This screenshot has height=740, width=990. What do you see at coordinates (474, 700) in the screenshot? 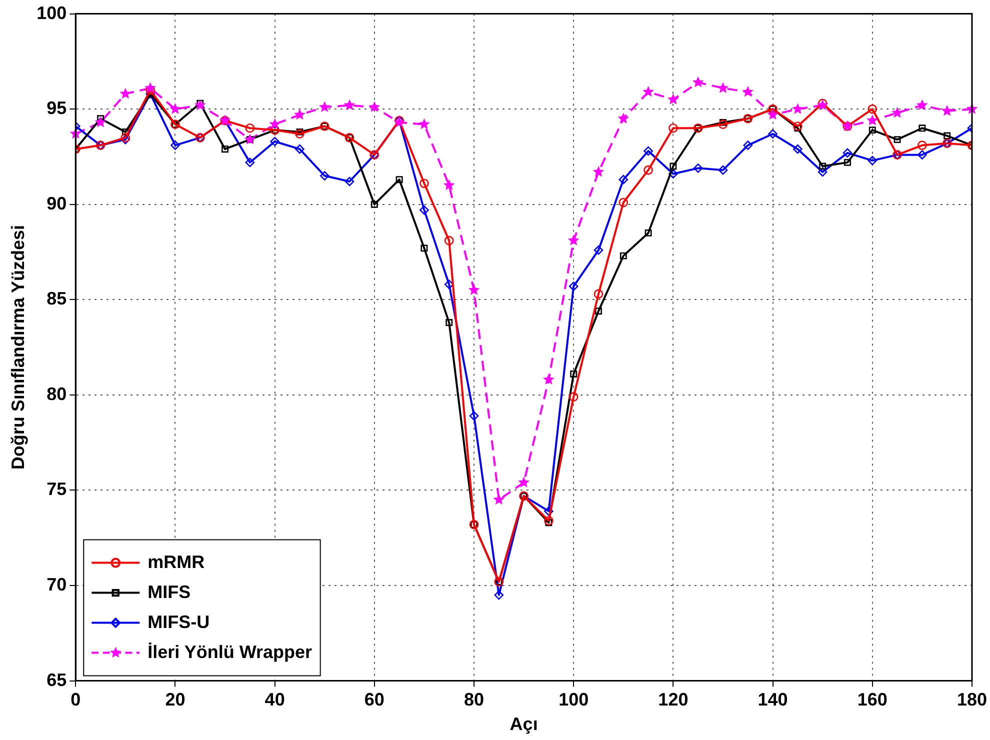
I see `x-tick-label: 80` at bounding box center [474, 700].